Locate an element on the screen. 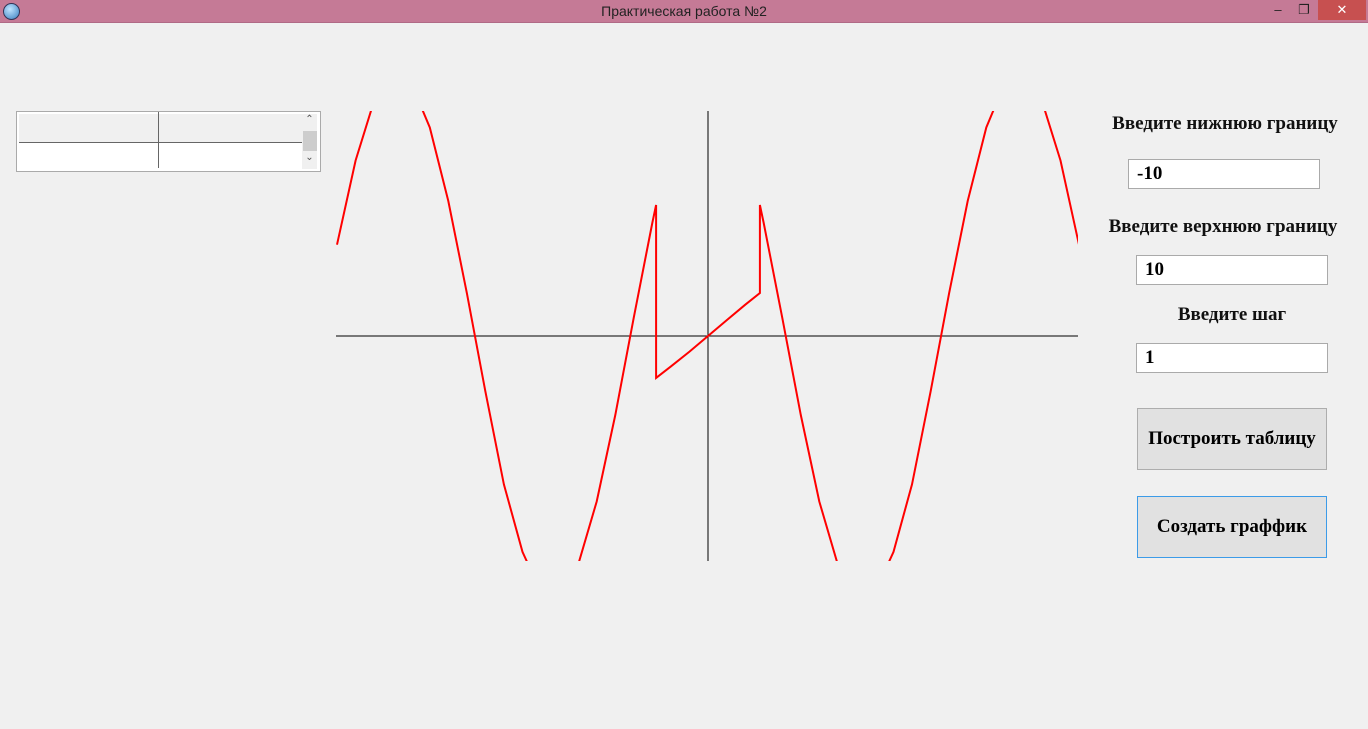 This screenshot has height=729, width=1368. scroll-up-icon: ⌃ is located at coordinates (309, 119).